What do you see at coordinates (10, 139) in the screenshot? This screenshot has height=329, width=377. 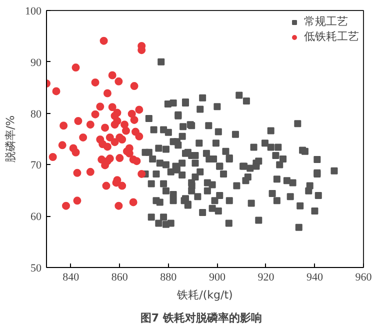 I see `y-axis-title: 脱磷率/%` at bounding box center [10, 139].